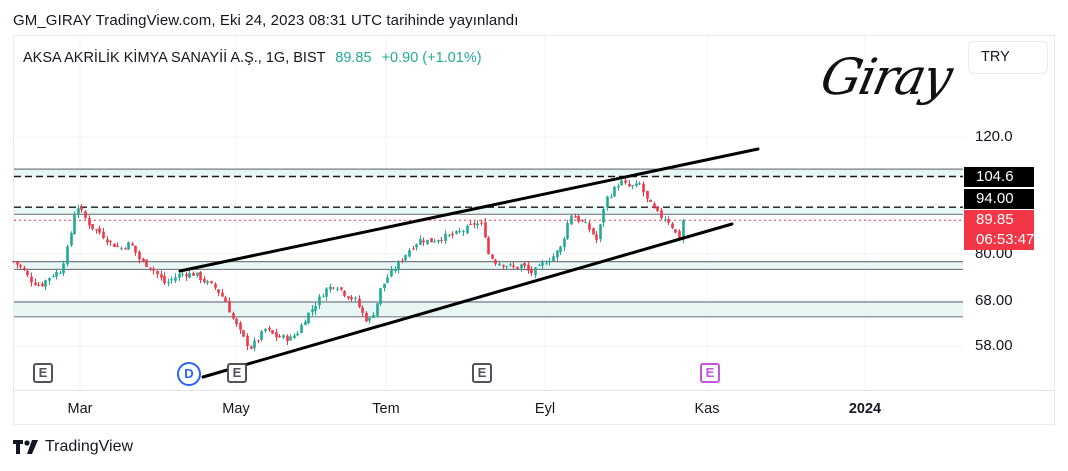 This screenshot has height=471, width=1068. Describe the element at coordinates (994, 136) in the screenshot. I see `price-axis-label: 120.0` at that location.